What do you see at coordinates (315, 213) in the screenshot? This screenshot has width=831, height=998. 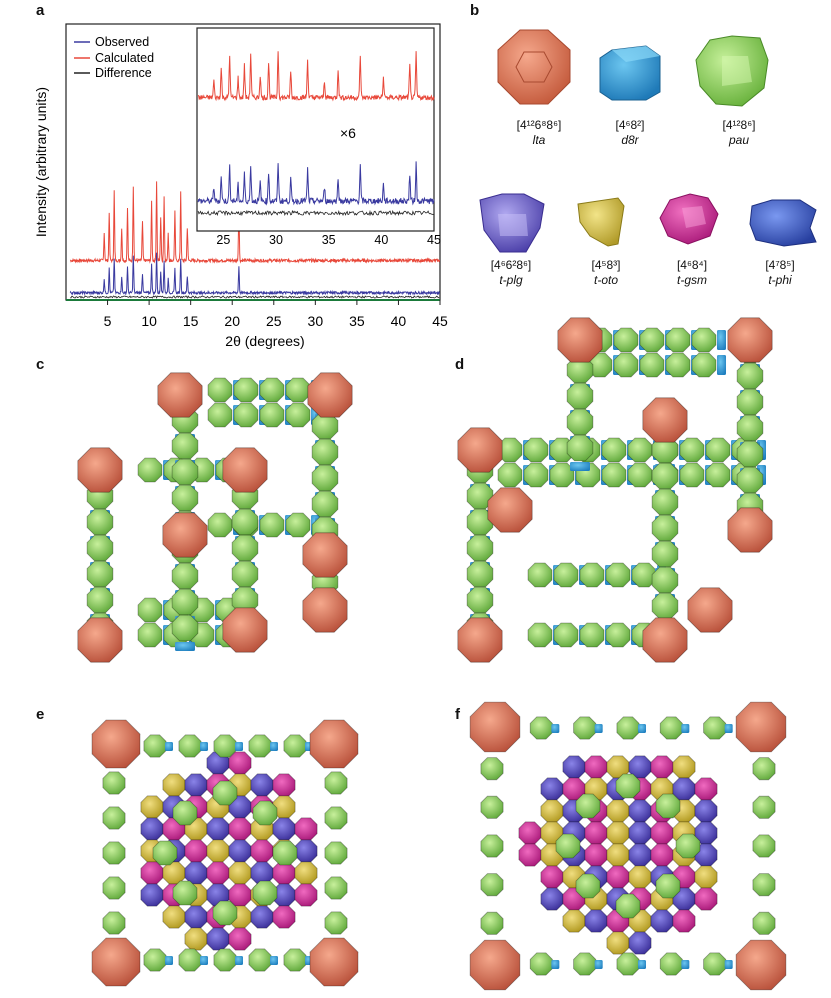 I see `inset-difference-trace` at bounding box center [315, 213].